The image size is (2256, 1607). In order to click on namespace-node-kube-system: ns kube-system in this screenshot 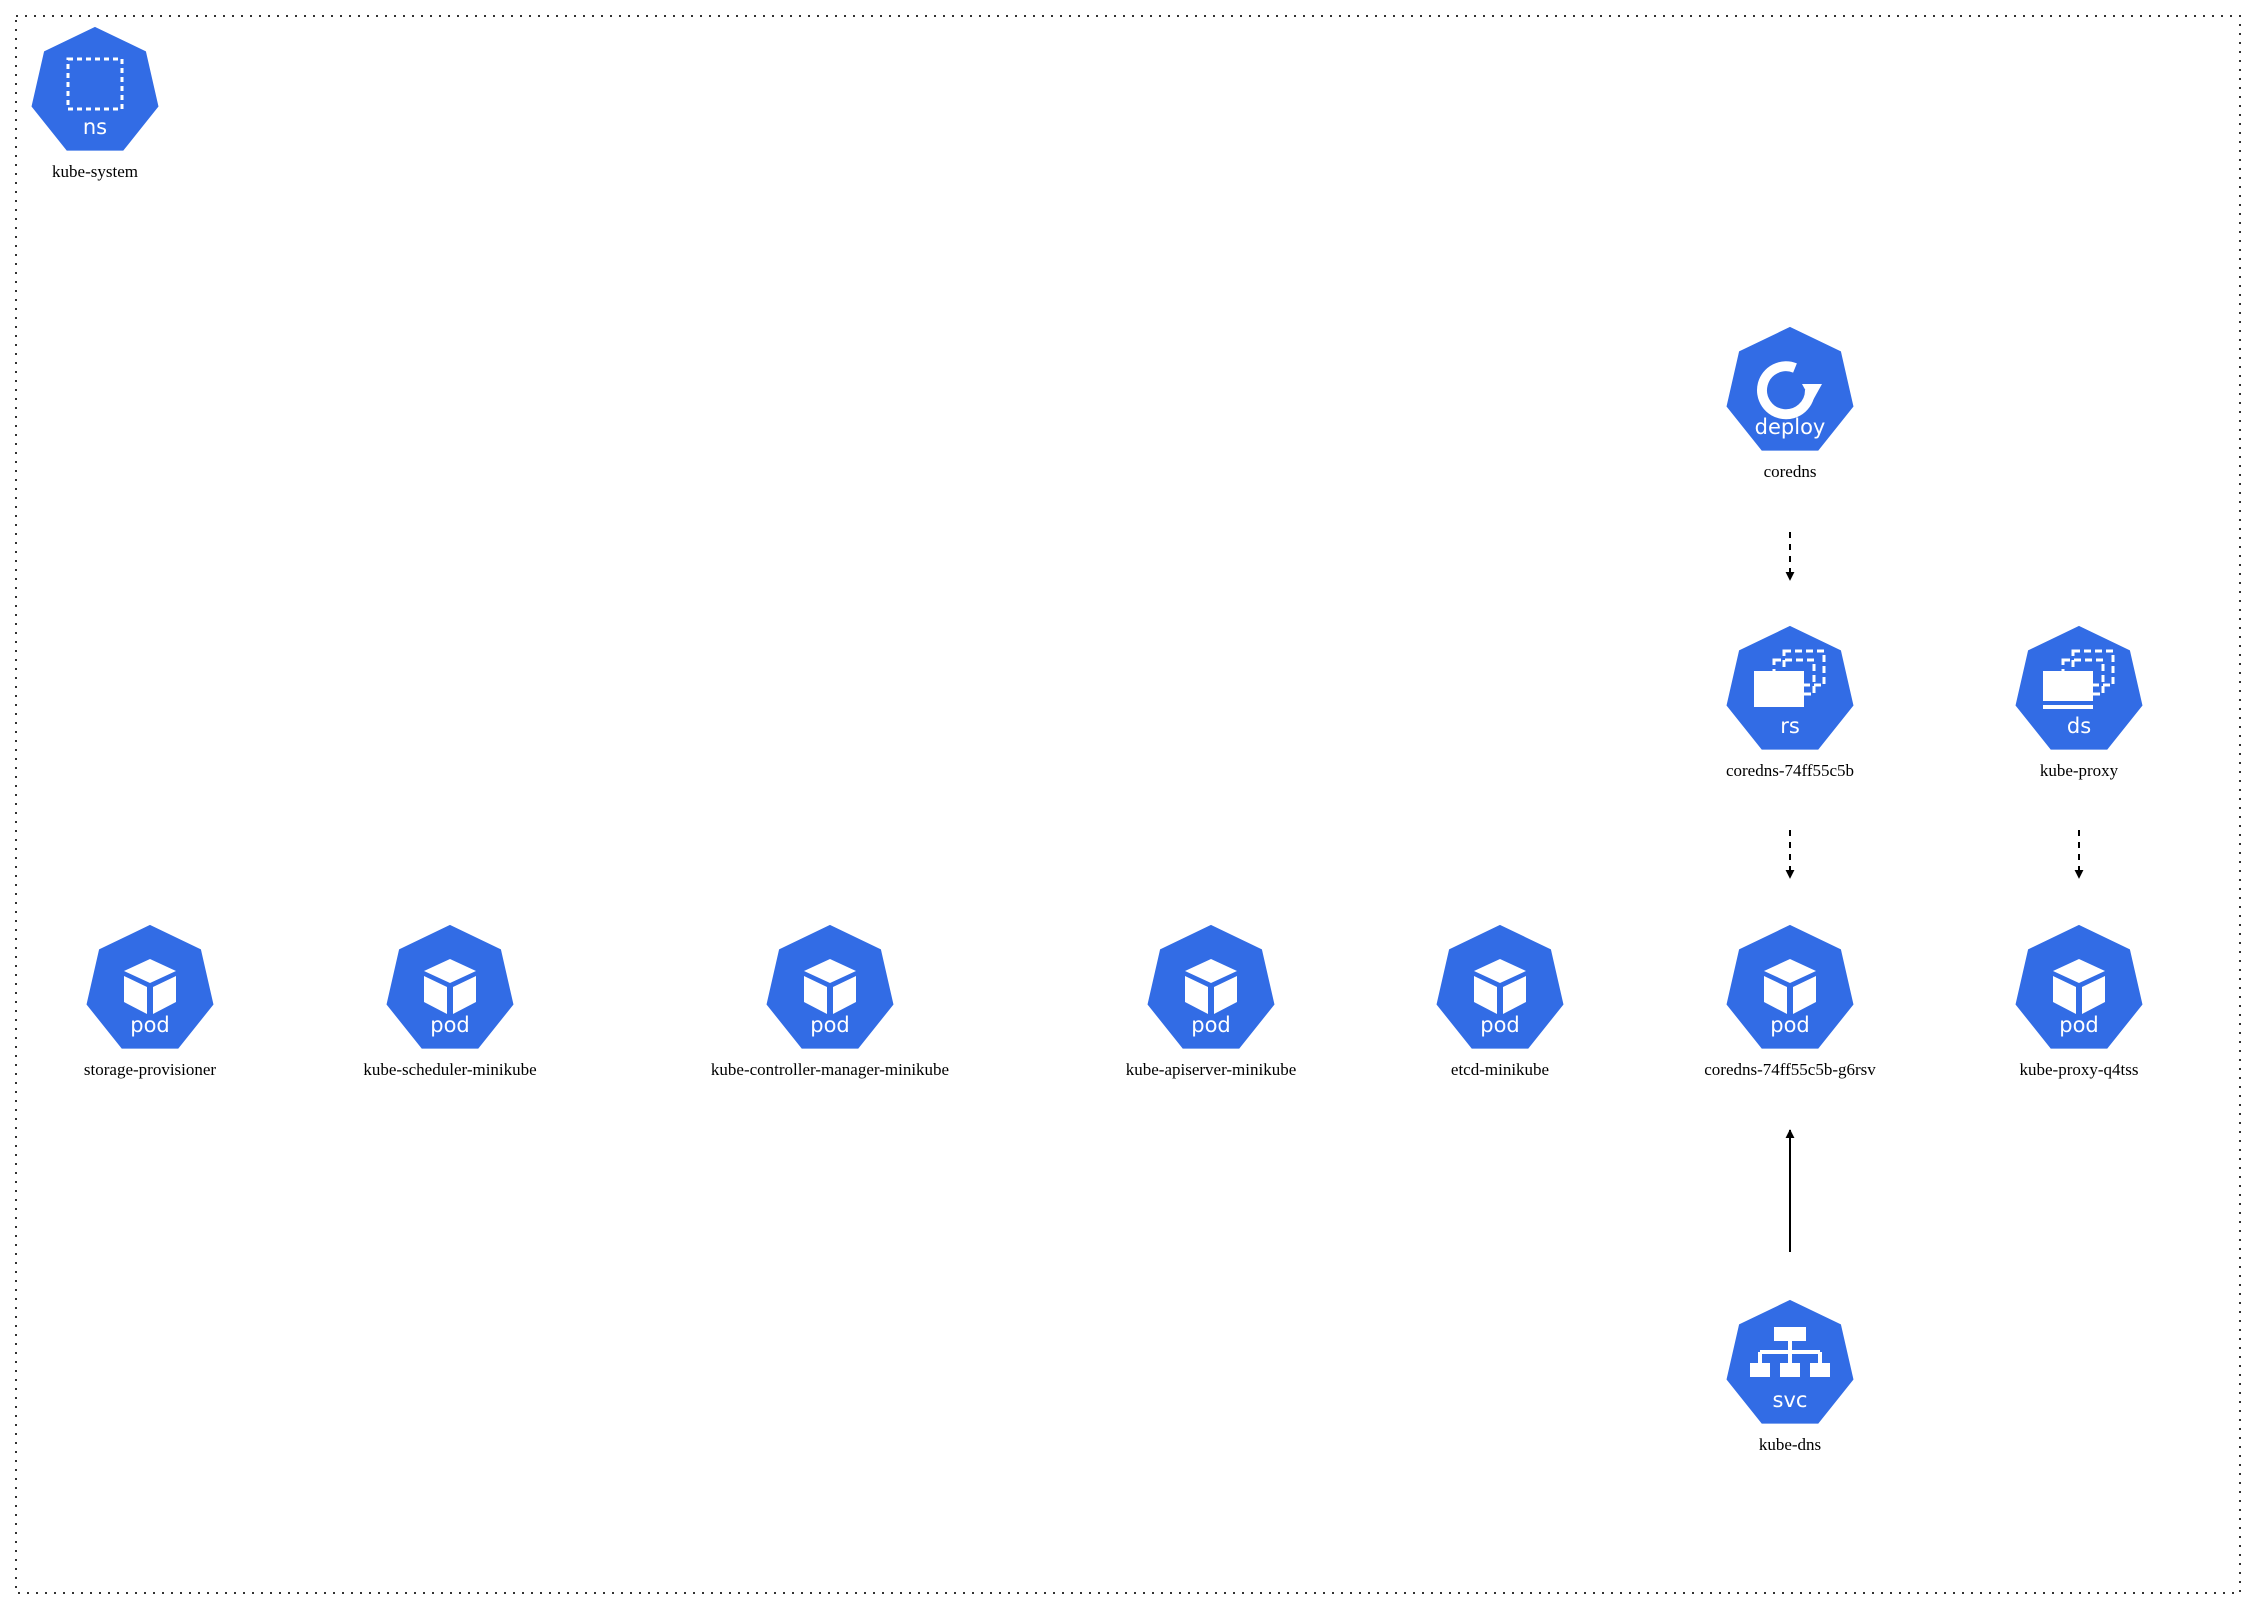, I will do `click(95, 103)`.